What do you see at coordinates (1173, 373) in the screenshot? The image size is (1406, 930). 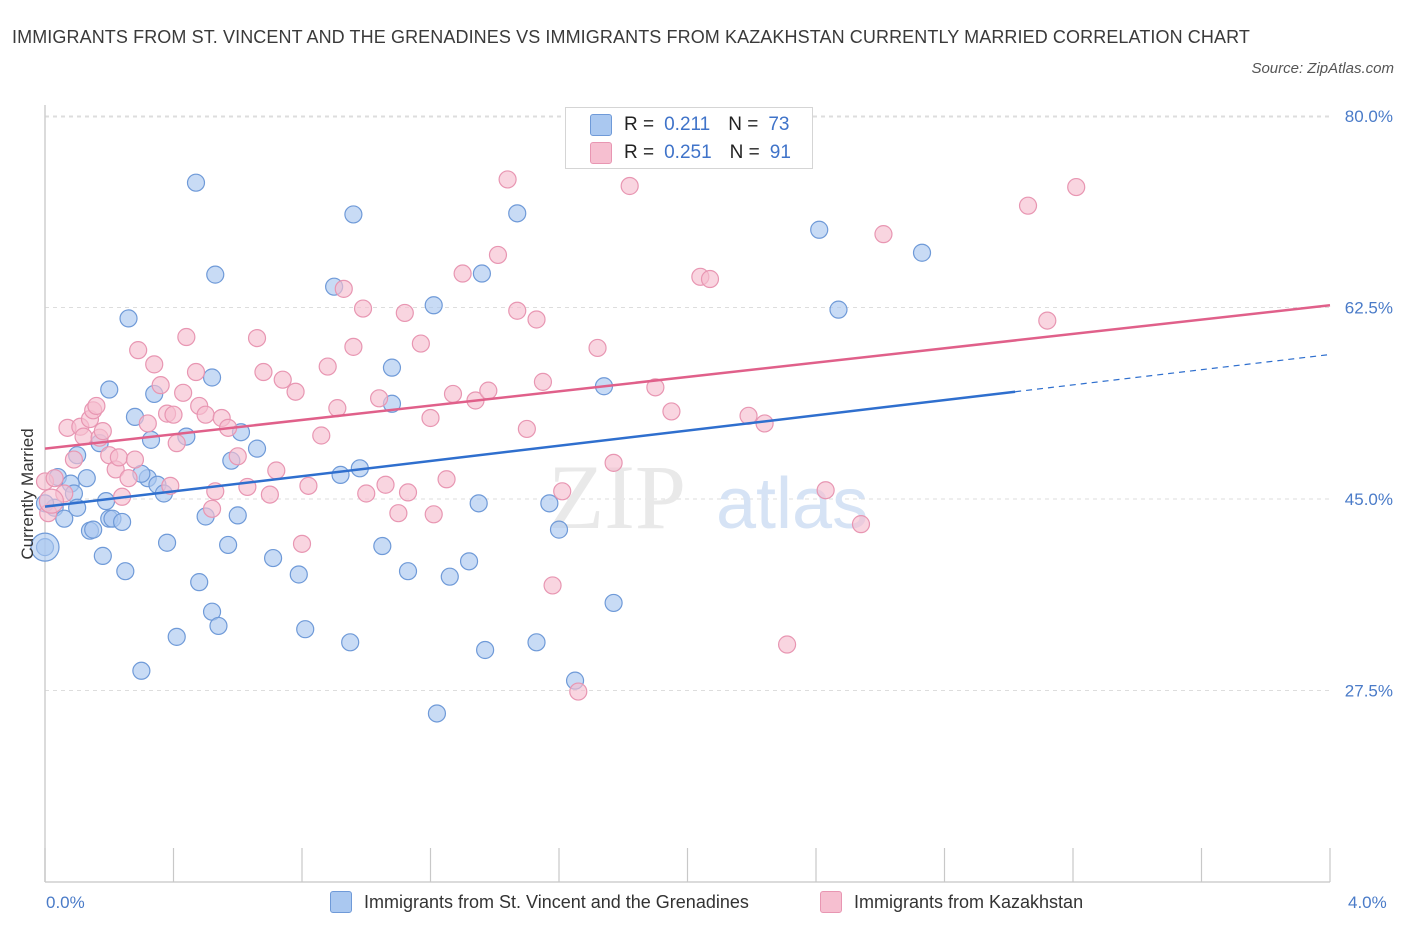 I see `blue-trend-line-extension` at bounding box center [1173, 373].